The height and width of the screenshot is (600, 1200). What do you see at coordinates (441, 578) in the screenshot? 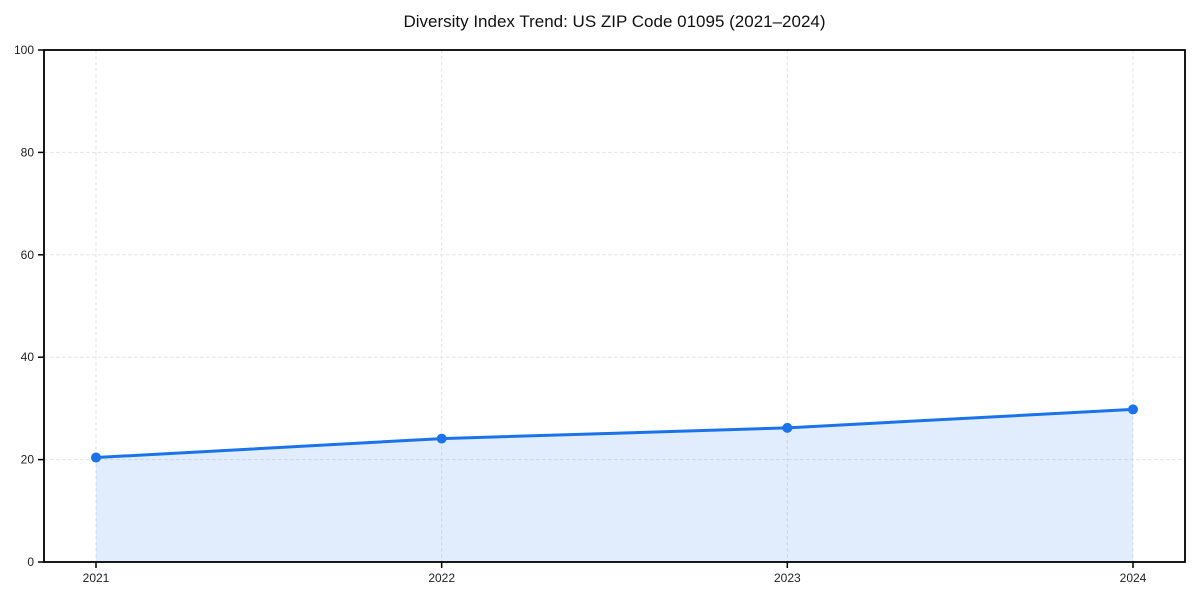
I see `x-tick-label: 2022` at bounding box center [441, 578].